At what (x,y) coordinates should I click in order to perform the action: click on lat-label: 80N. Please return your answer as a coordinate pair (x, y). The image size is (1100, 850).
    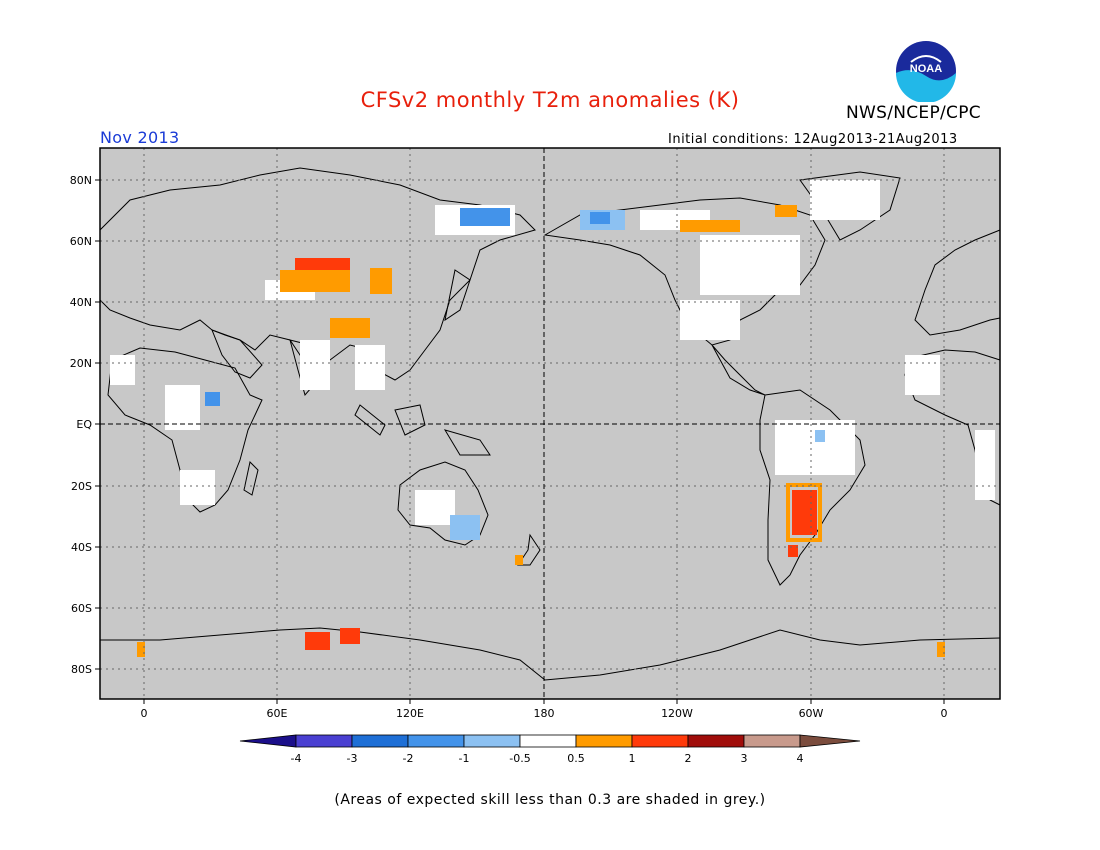
    Looking at the image, I should click on (81, 180).